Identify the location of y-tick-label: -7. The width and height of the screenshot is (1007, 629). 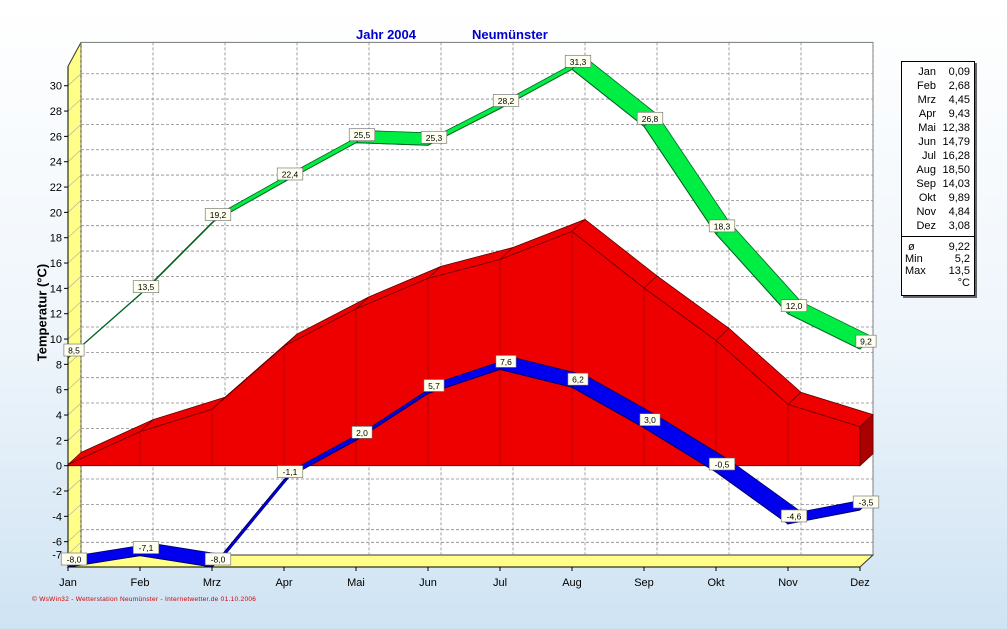
(57, 555).